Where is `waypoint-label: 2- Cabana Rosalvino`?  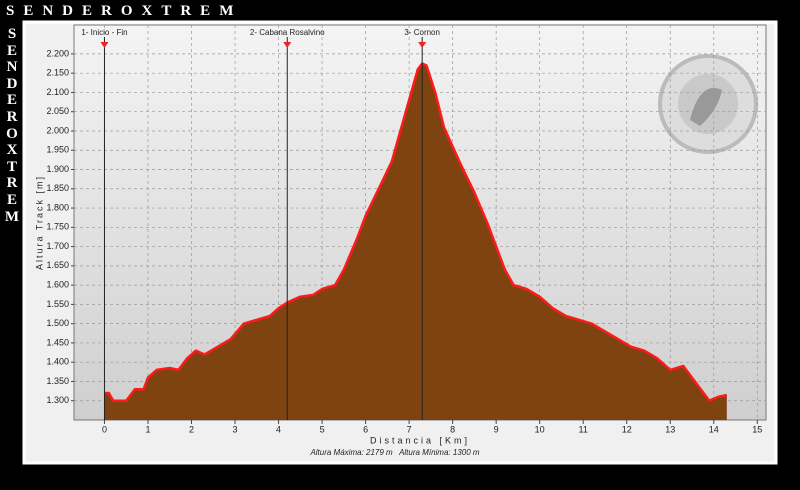
waypoint-label: 2- Cabana Rosalvino is located at coordinates (287, 32).